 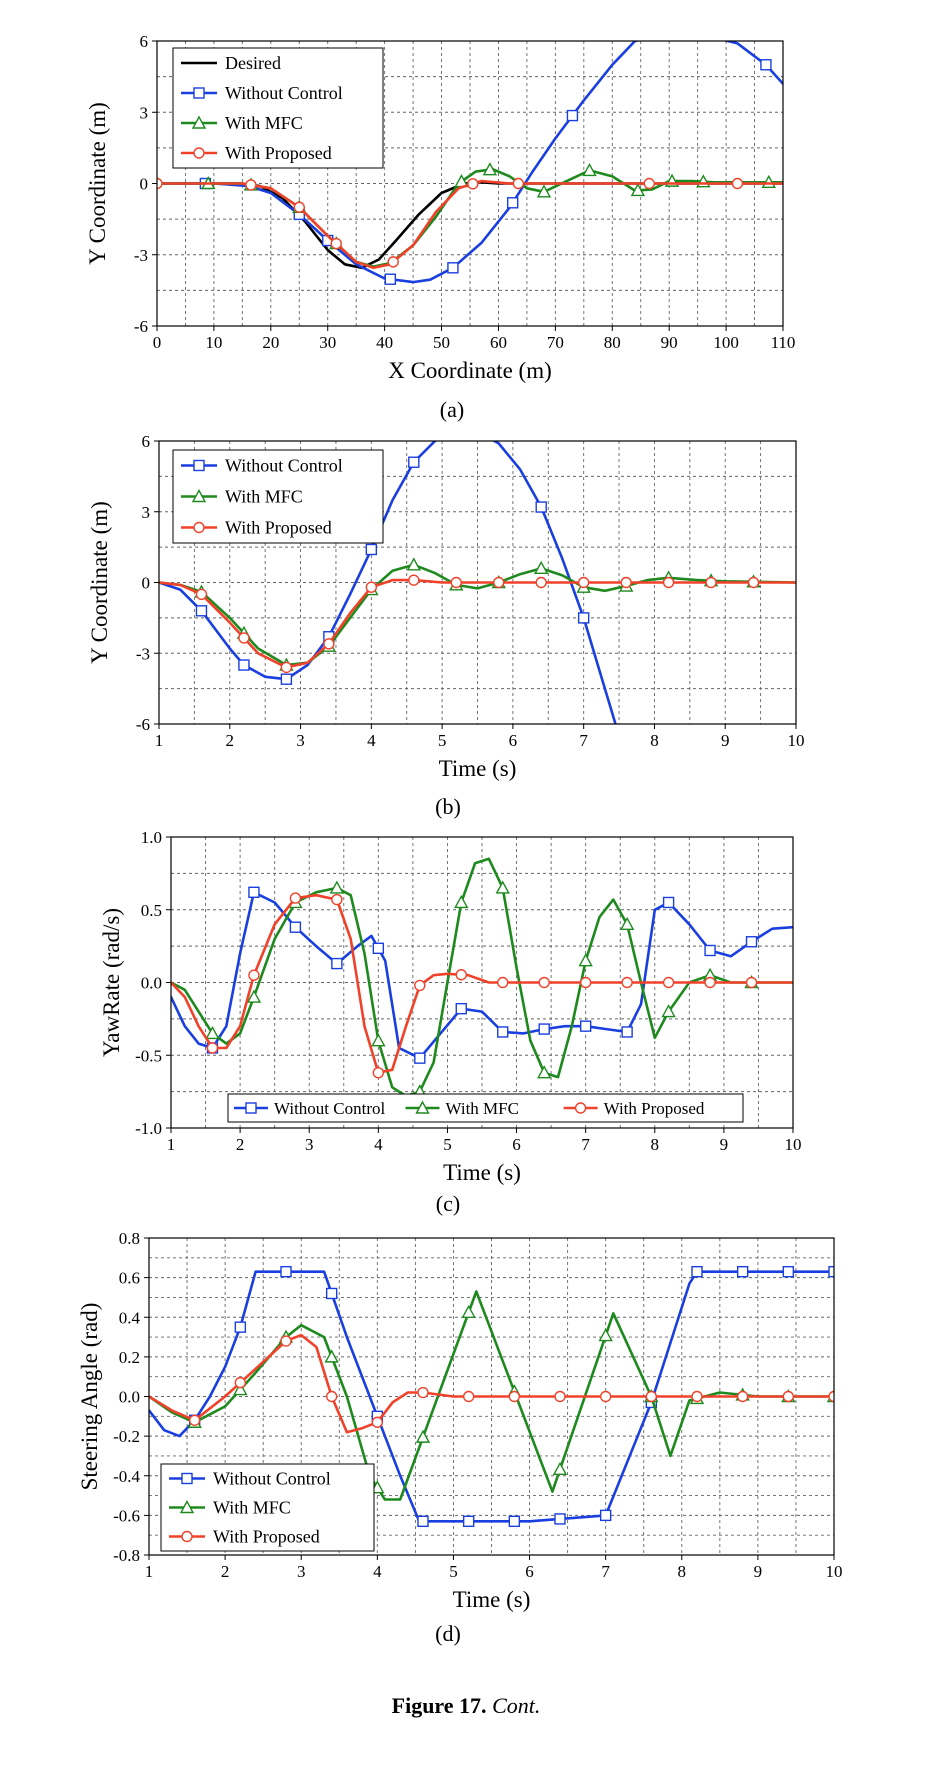 What do you see at coordinates (148, 1055) in the screenshot?
I see `y-tick-label: -0.5` at bounding box center [148, 1055].